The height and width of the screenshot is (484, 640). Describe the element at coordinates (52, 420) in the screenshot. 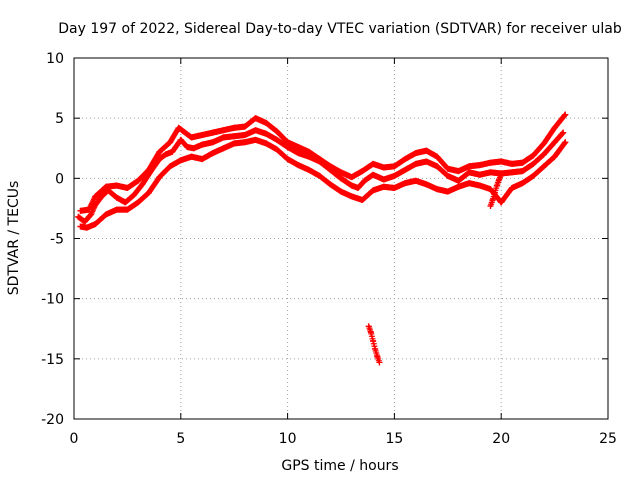

I see `y-tick-label: -20` at that location.